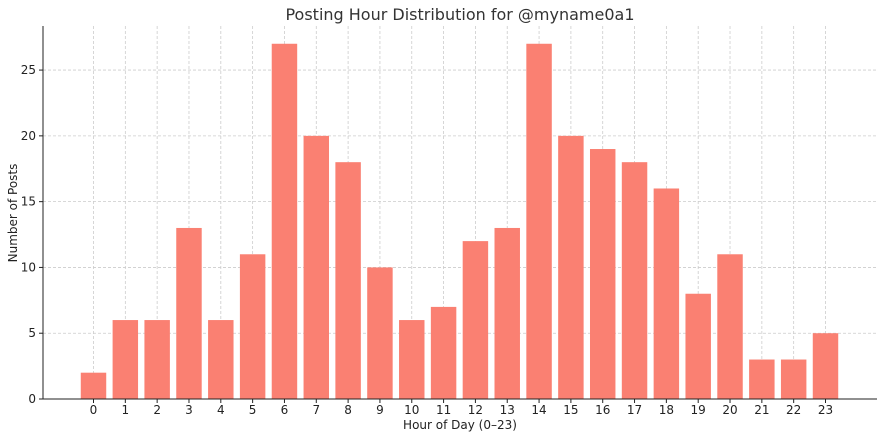 The image size is (884, 439). Describe the element at coordinates (28, 136) in the screenshot. I see `y-tick-label: 20` at that location.